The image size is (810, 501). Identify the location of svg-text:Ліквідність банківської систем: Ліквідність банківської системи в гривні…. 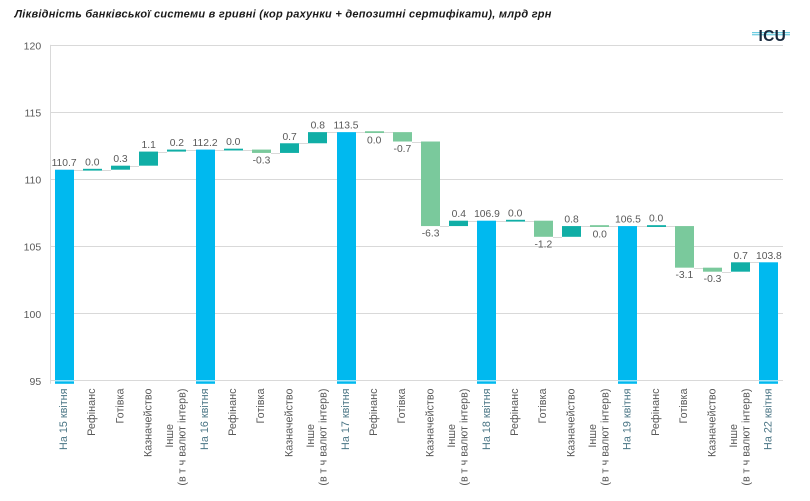
(283, 15).